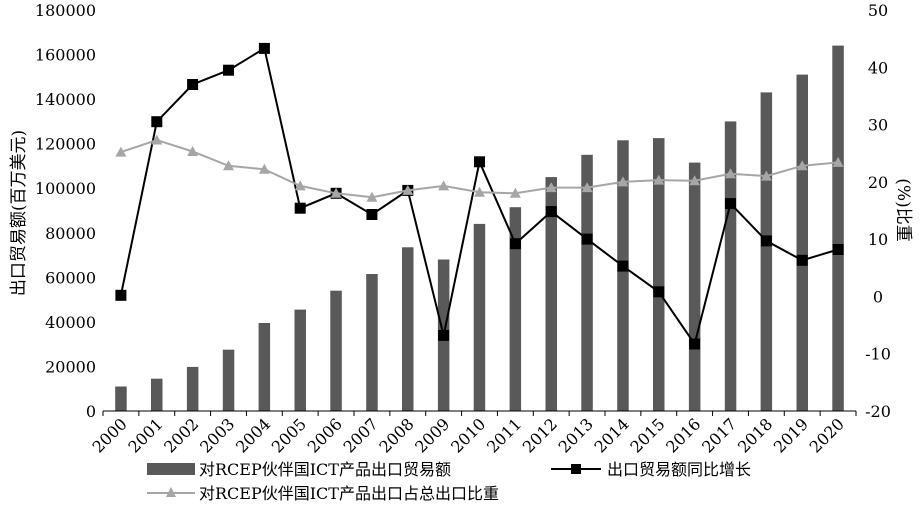 The height and width of the screenshot is (506, 923). What do you see at coordinates (878, 182) in the screenshot?
I see `y2-tick-label: 20` at bounding box center [878, 182].